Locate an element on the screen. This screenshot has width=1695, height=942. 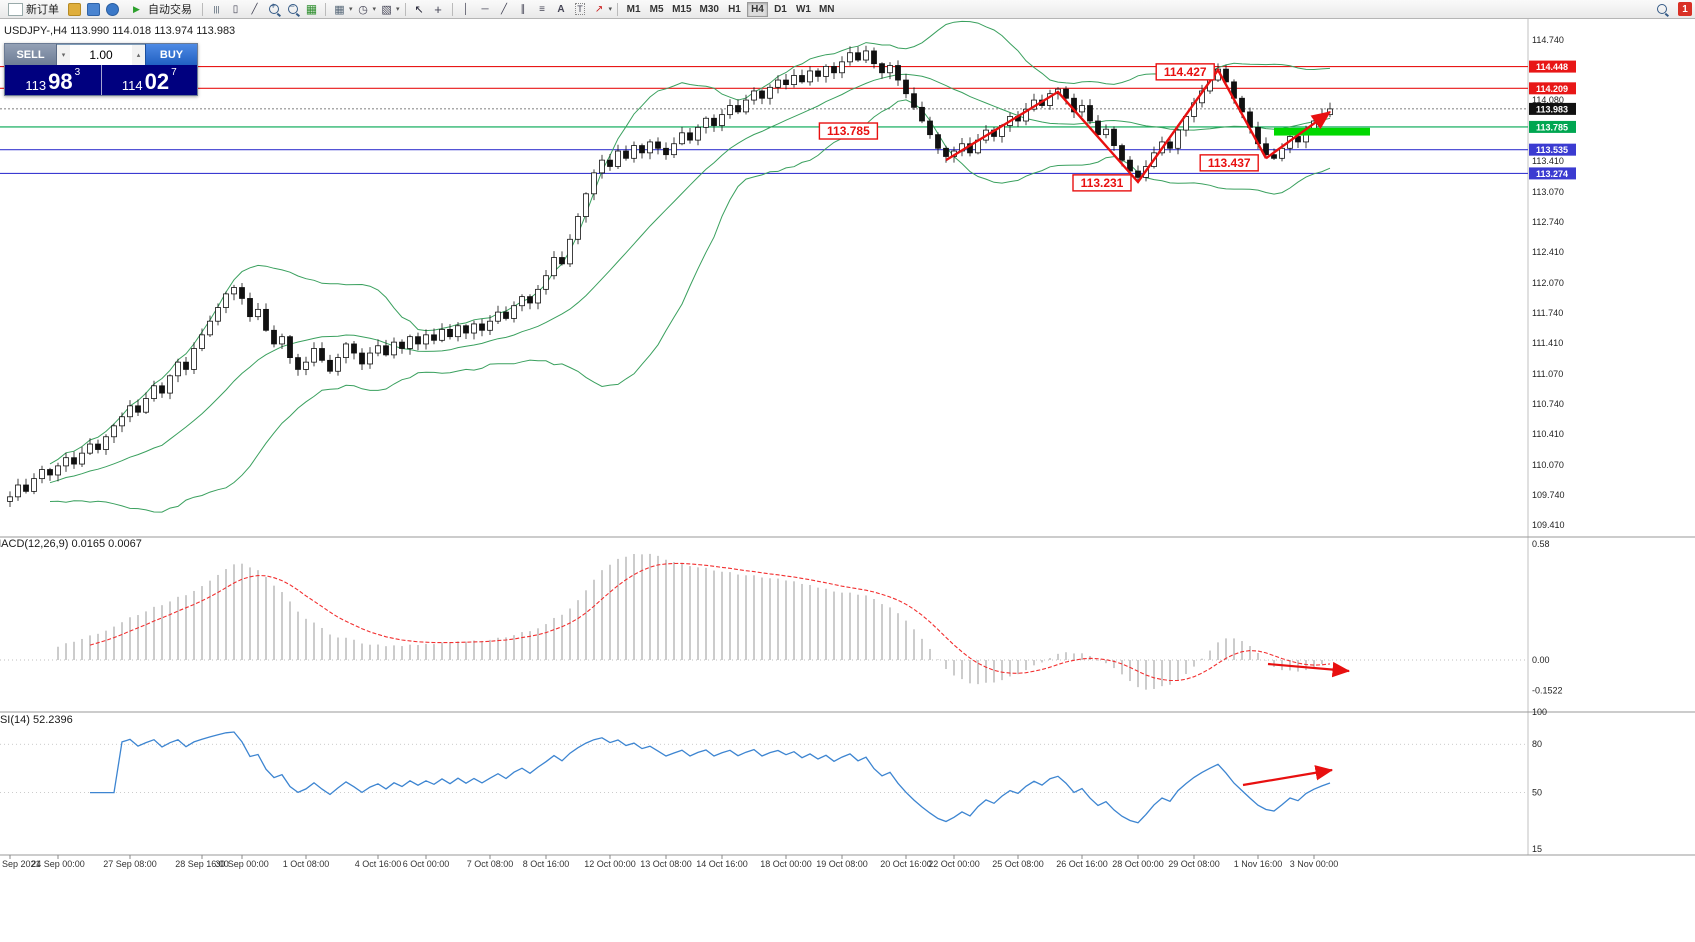
zigzag-trendline is located at coordinates (1138, 125).